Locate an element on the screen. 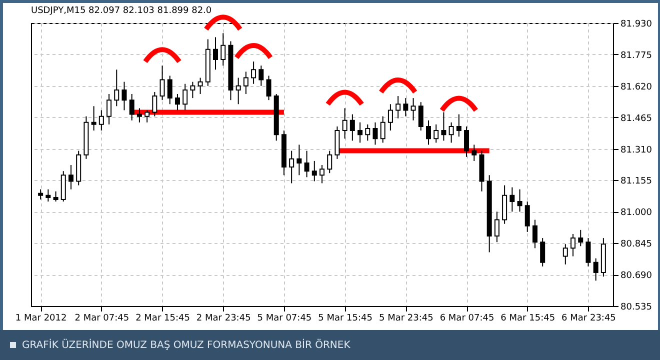 The width and height of the screenshot is (660, 360). x-tick-label: 2 Mar 15:45 is located at coordinates (163, 319).